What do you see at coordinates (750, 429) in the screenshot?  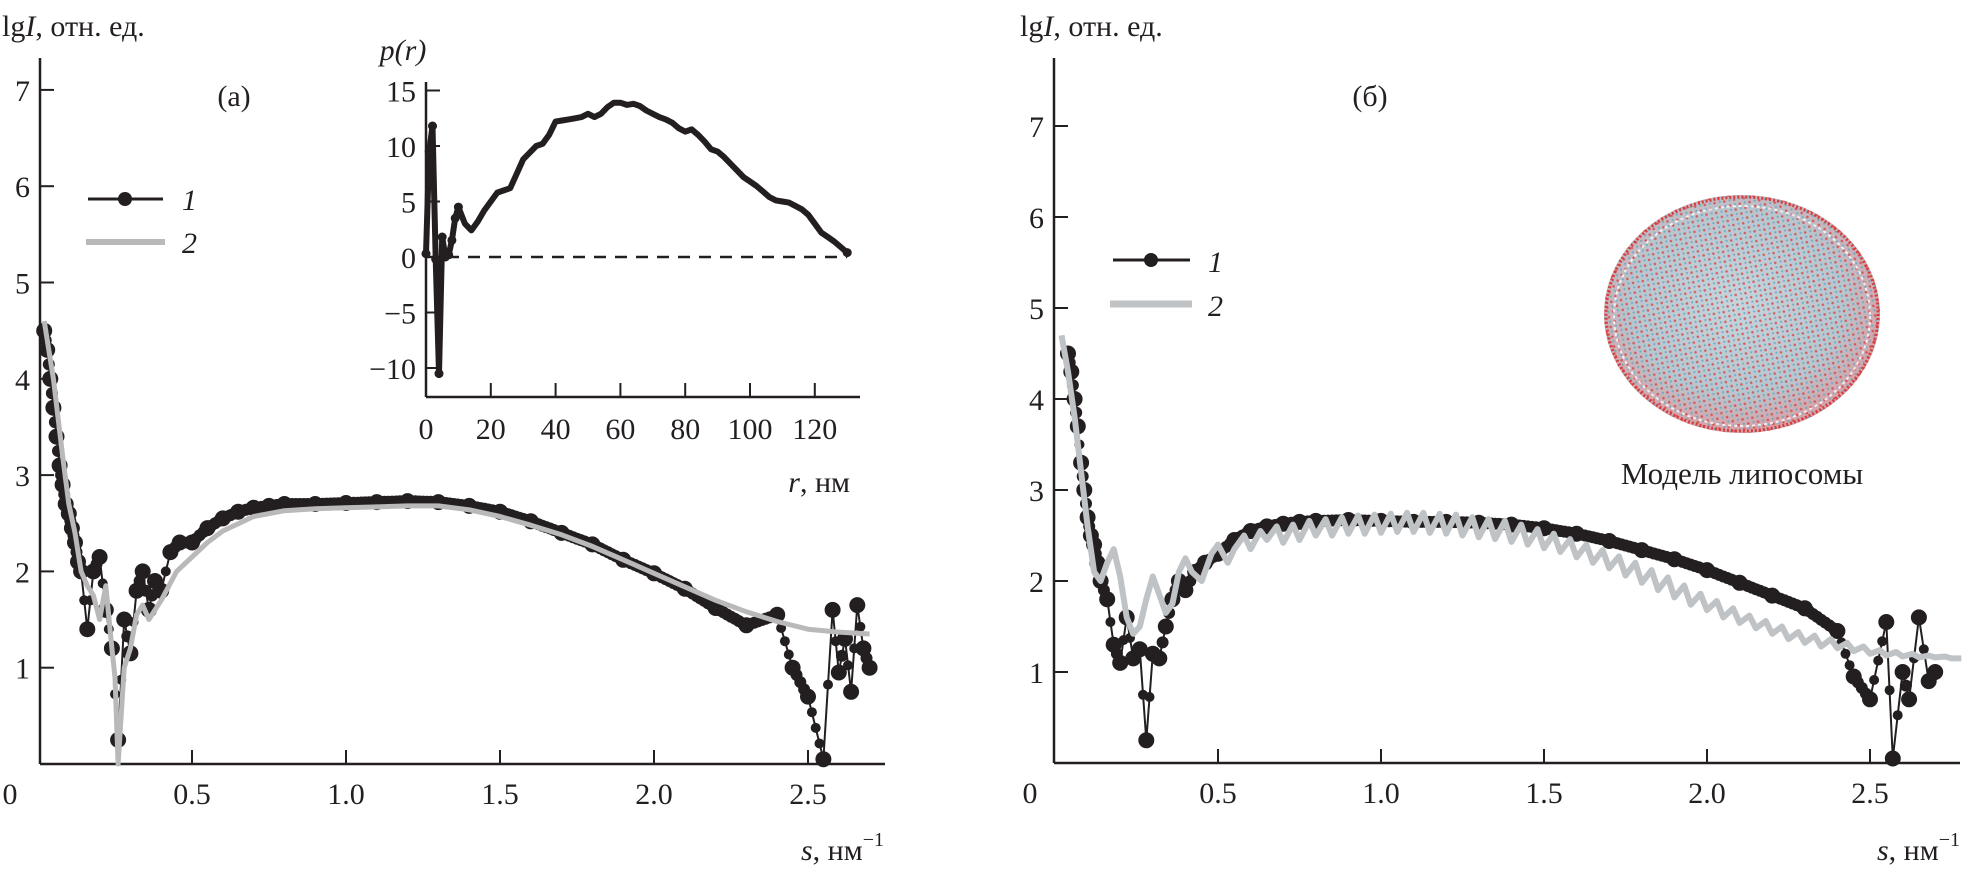 I see `inset-x-tick-label: 100` at bounding box center [750, 429].